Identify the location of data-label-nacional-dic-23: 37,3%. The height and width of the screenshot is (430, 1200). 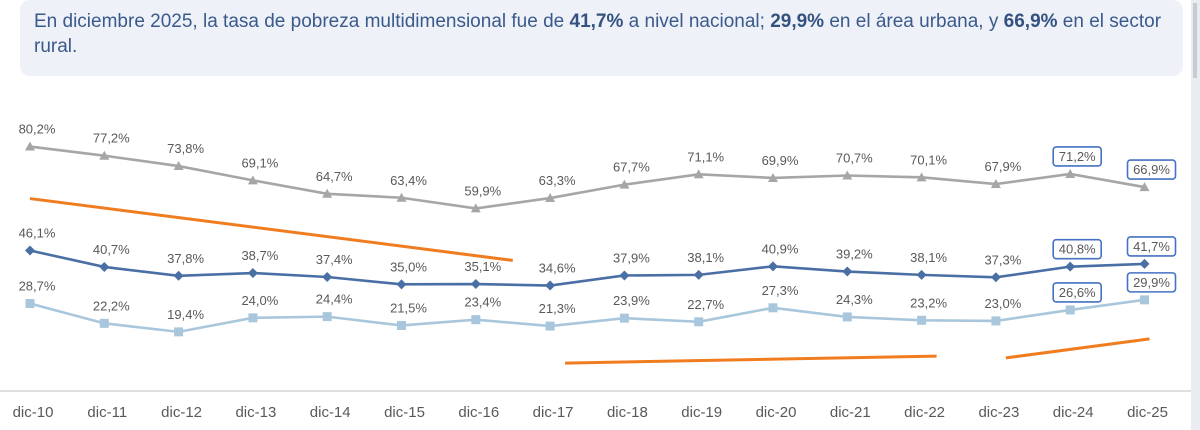
(1002, 259).